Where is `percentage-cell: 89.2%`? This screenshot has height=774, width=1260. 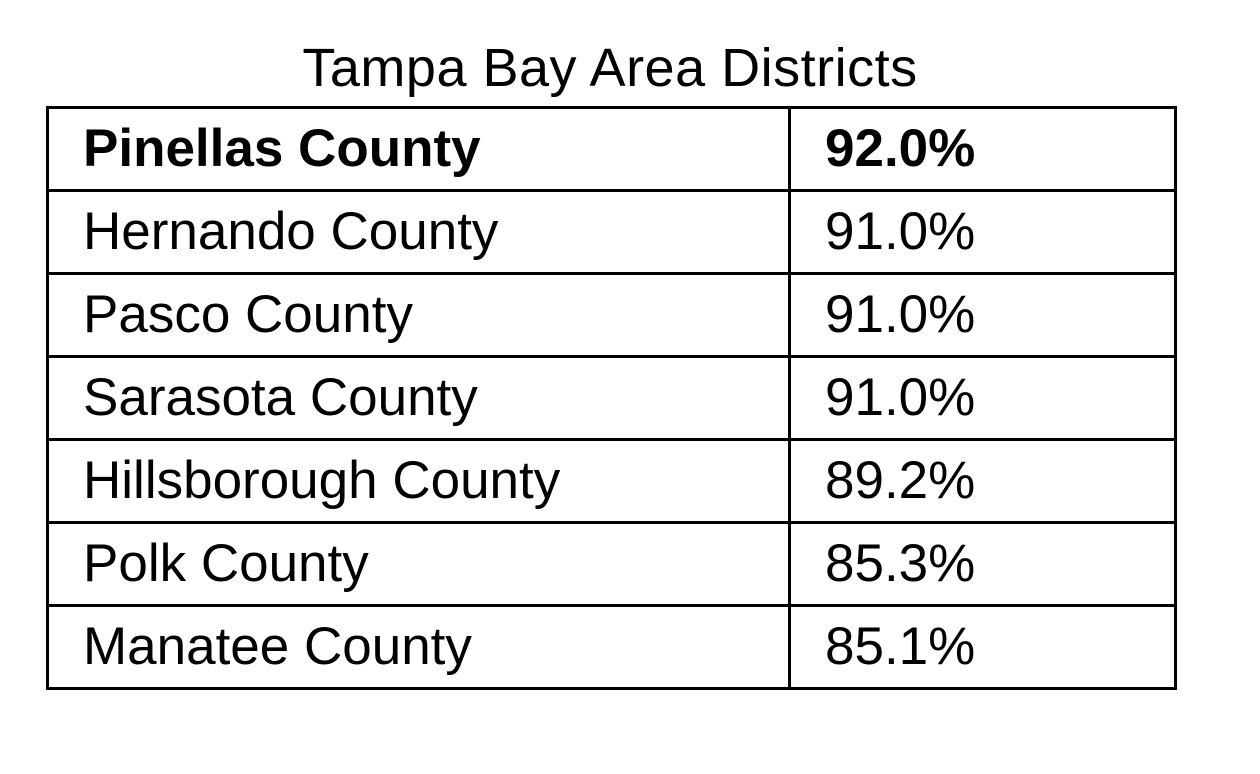
percentage-cell: 89.2% is located at coordinates (982, 481).